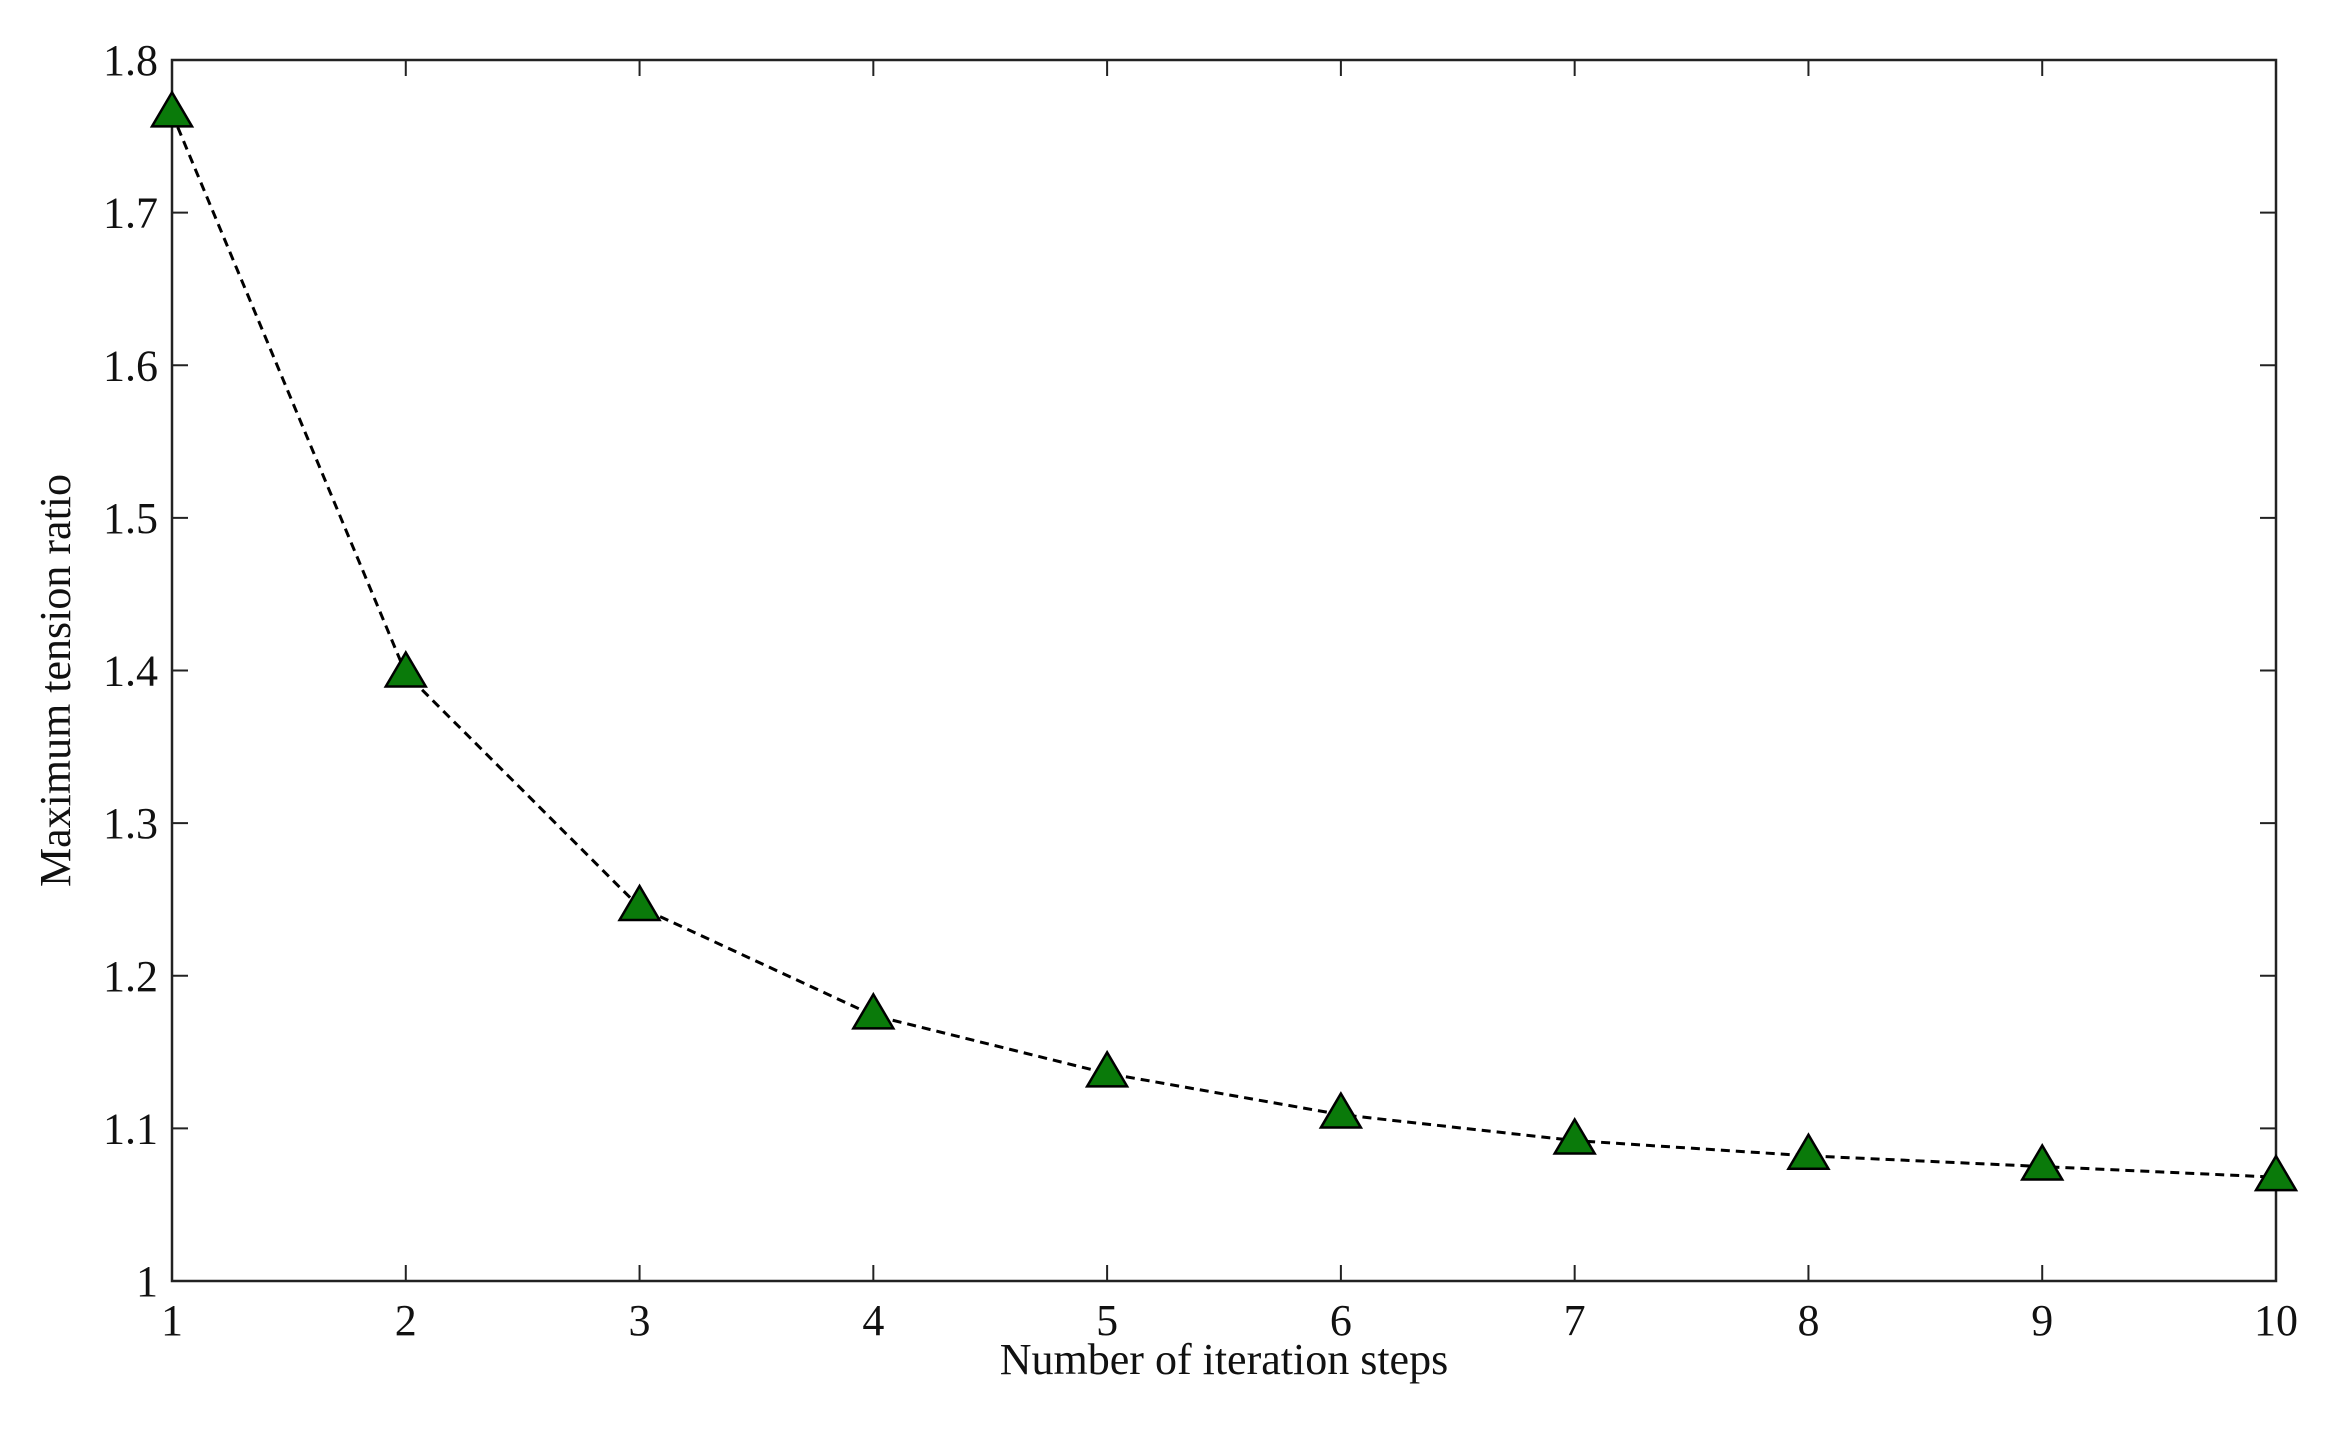 This screenshot has height=1436, width=2328. What do you see at coordinates (130, 1128) in the screenshot?
I see `y-tick-label: 1.1` at bounding box center [130, 1128].